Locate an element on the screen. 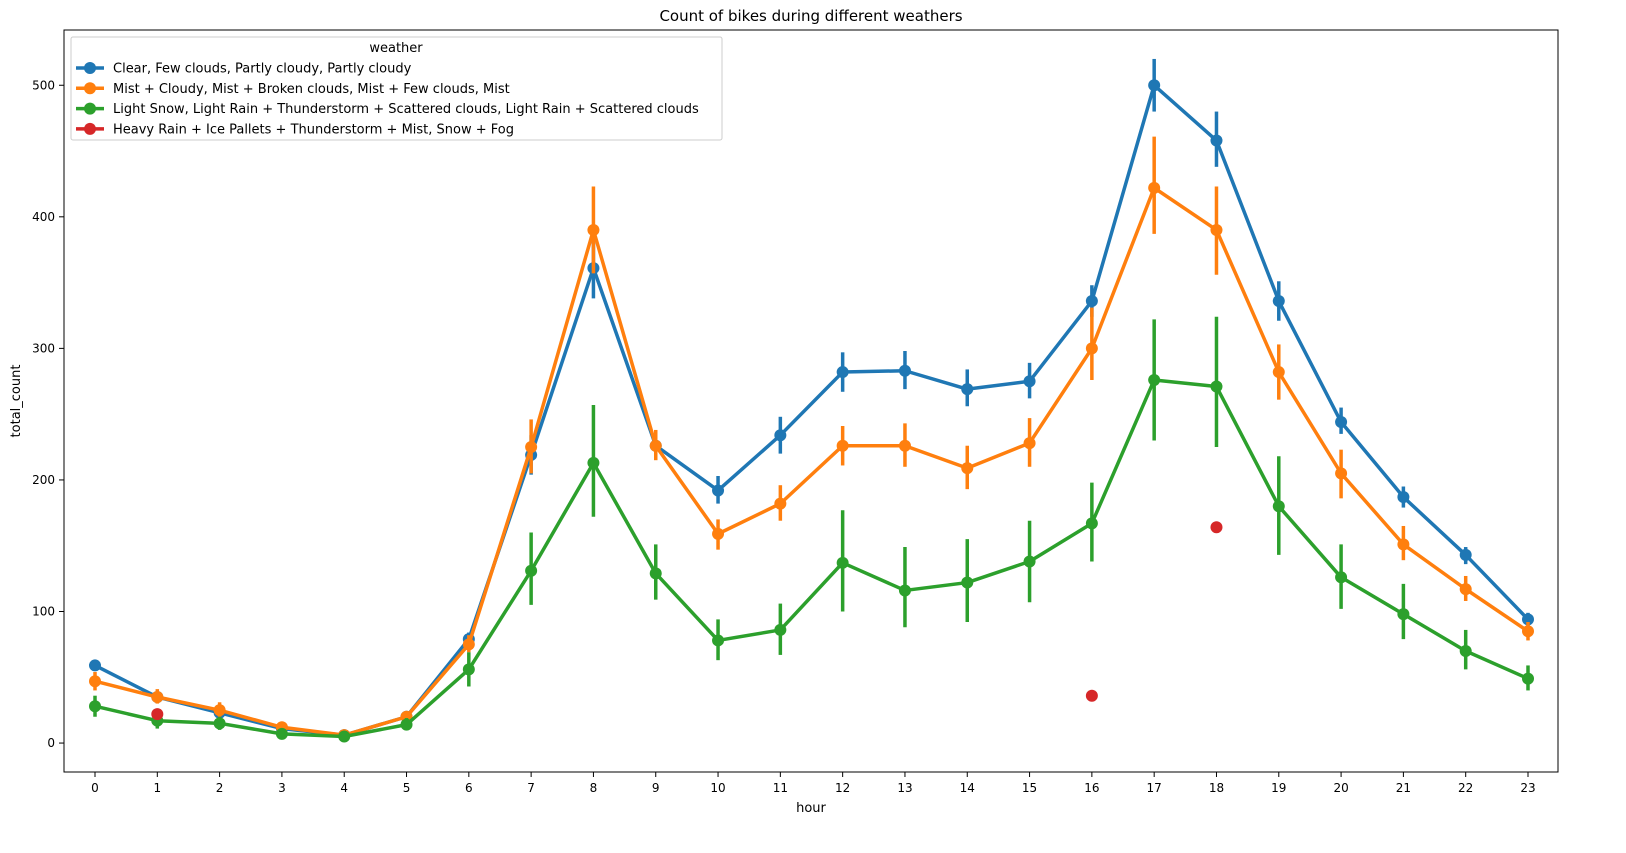  y-tick-label: 200 is located at coordinates (43, 480).